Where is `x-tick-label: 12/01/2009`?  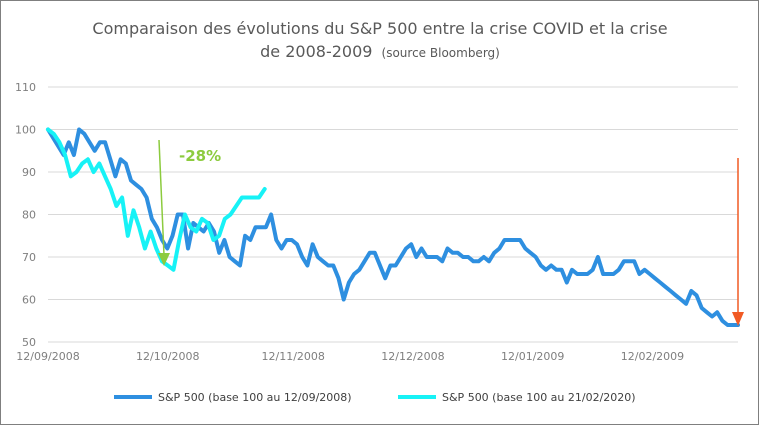 x-tick-label: 12/01/2009 is located at coordinates (532, 356).